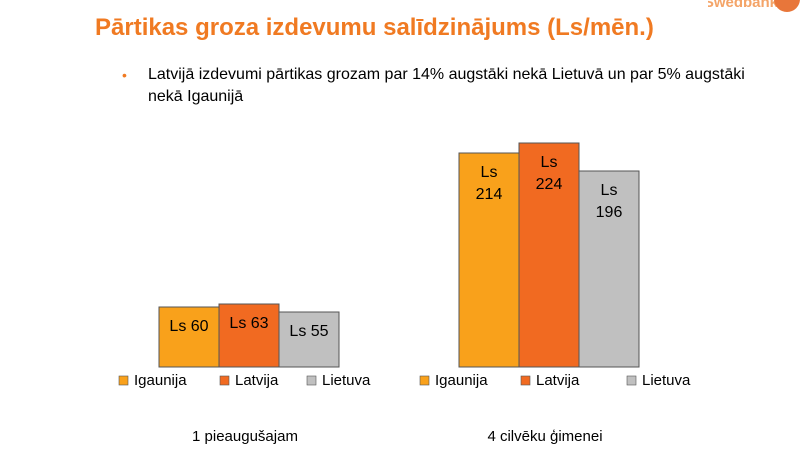 This screenshot has width=800, height=450. I want to click on logo: Swedbank, so click(754, 7).